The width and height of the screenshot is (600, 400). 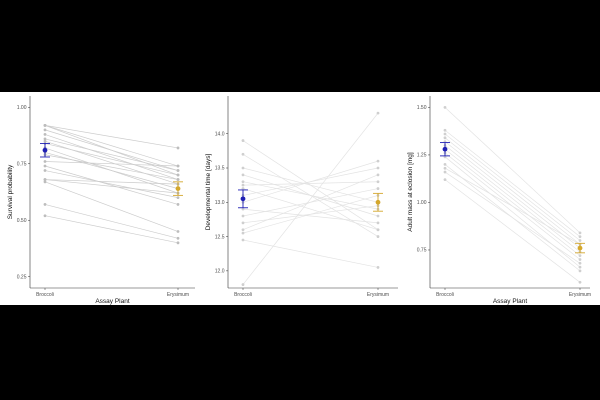 What do you see at coordinates (220, 169) in the screenshot?
I see `y-tick-label: 13.5` at bounding box center [220, 169].